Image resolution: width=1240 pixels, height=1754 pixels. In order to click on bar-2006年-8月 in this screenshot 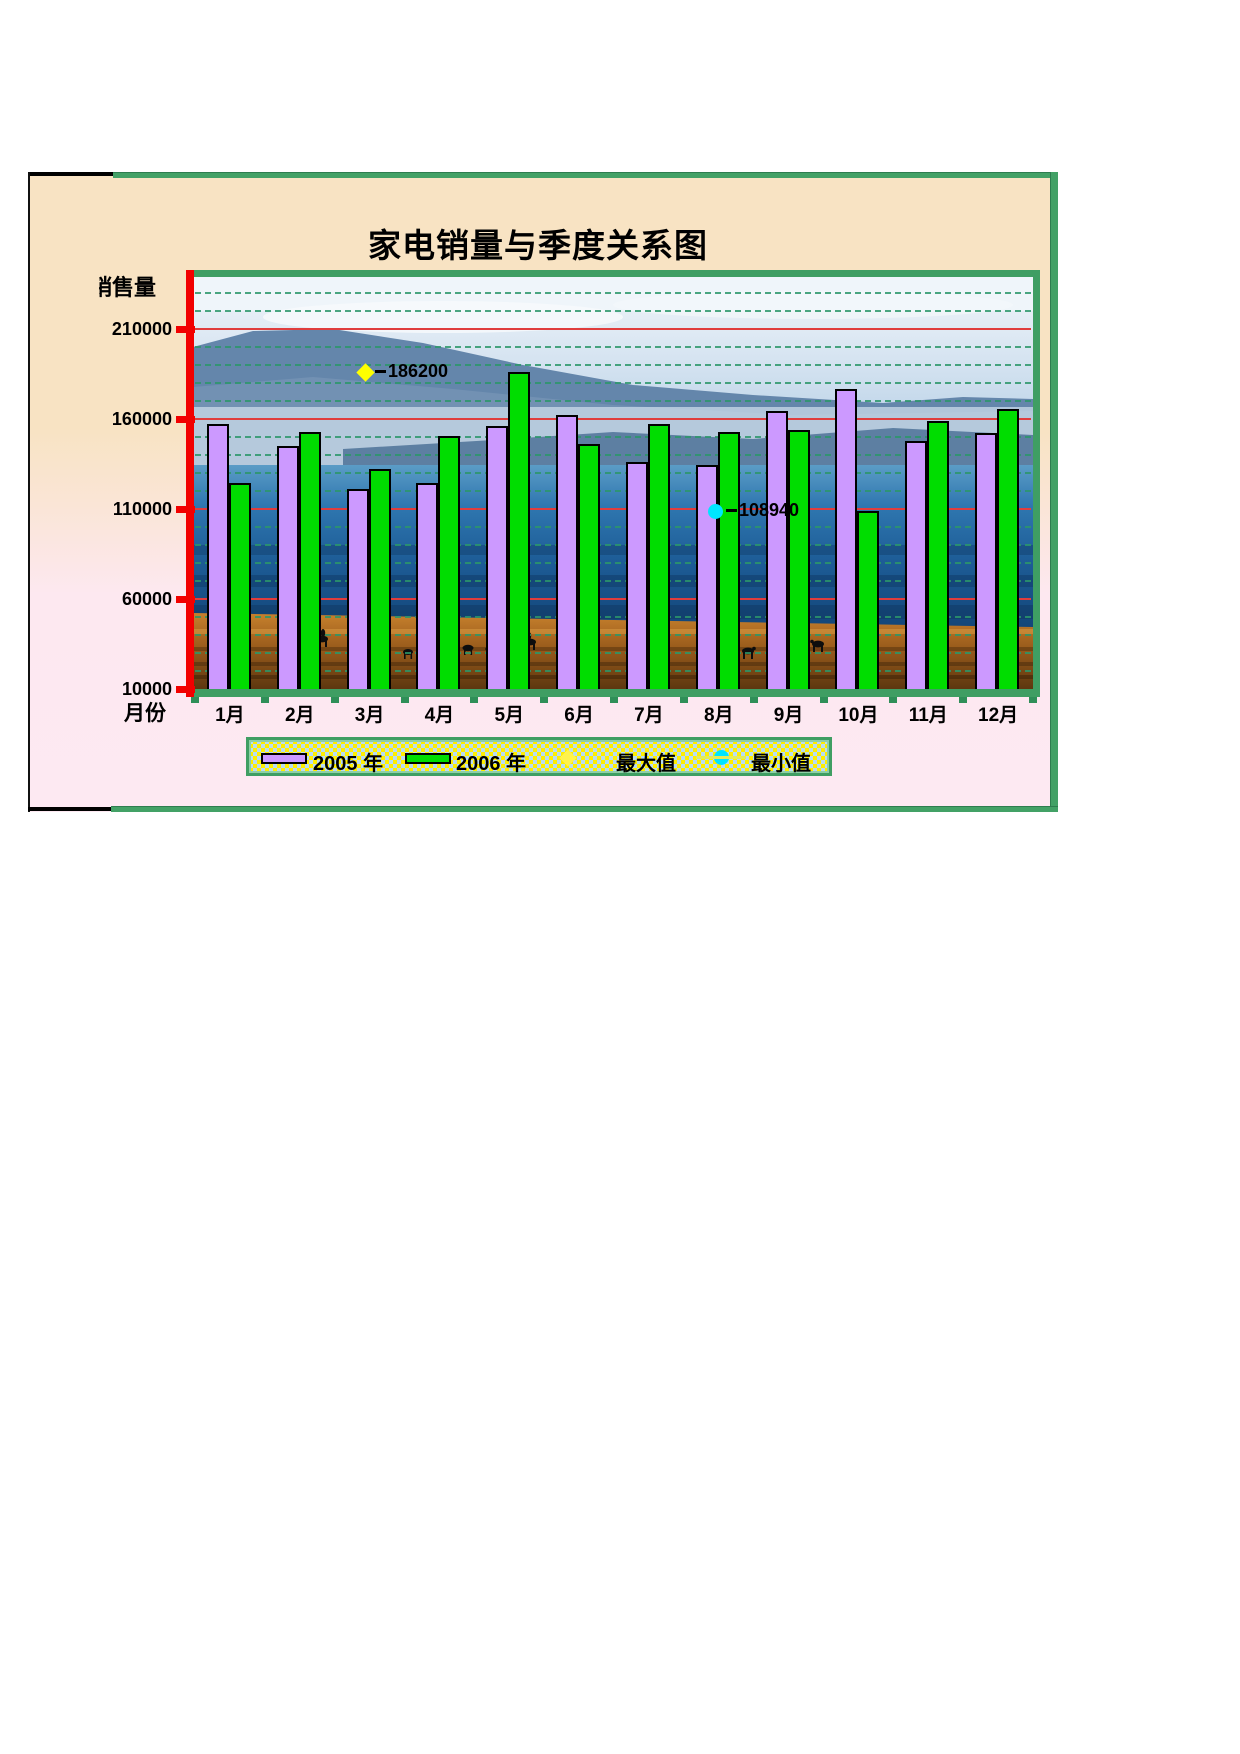, I will do `click(728, 561)`.